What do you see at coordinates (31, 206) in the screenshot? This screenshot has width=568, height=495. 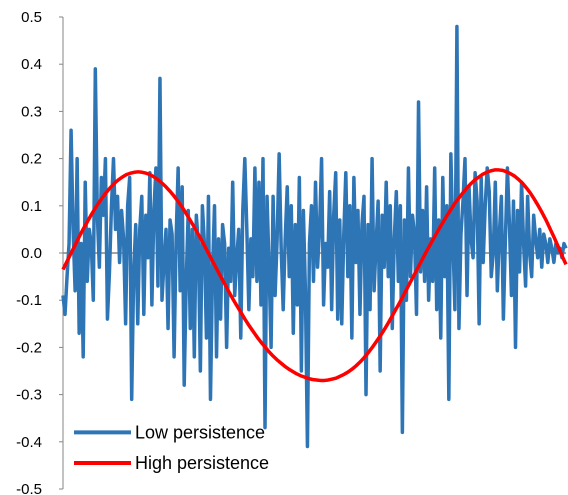 I see `y-tick-label: 0.1` at bounding box center [31, 206].